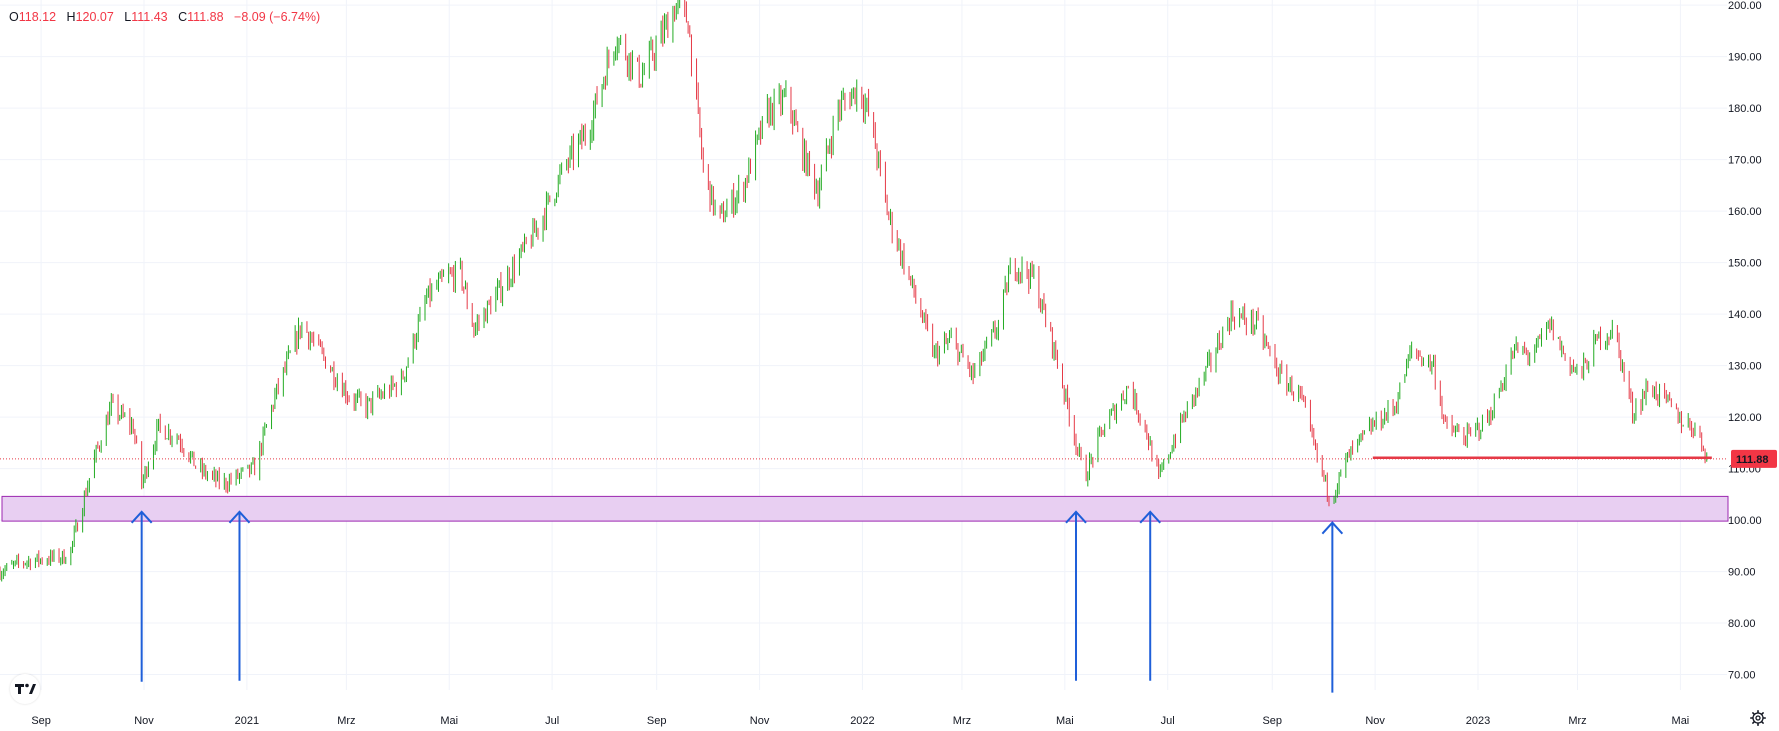 This screenshot has width=1779, height=731. What do you see at coordinates (1745, 109) in the screenshot?
I see `y-tick-label: 180.00` at bounding box center [1745, 109].